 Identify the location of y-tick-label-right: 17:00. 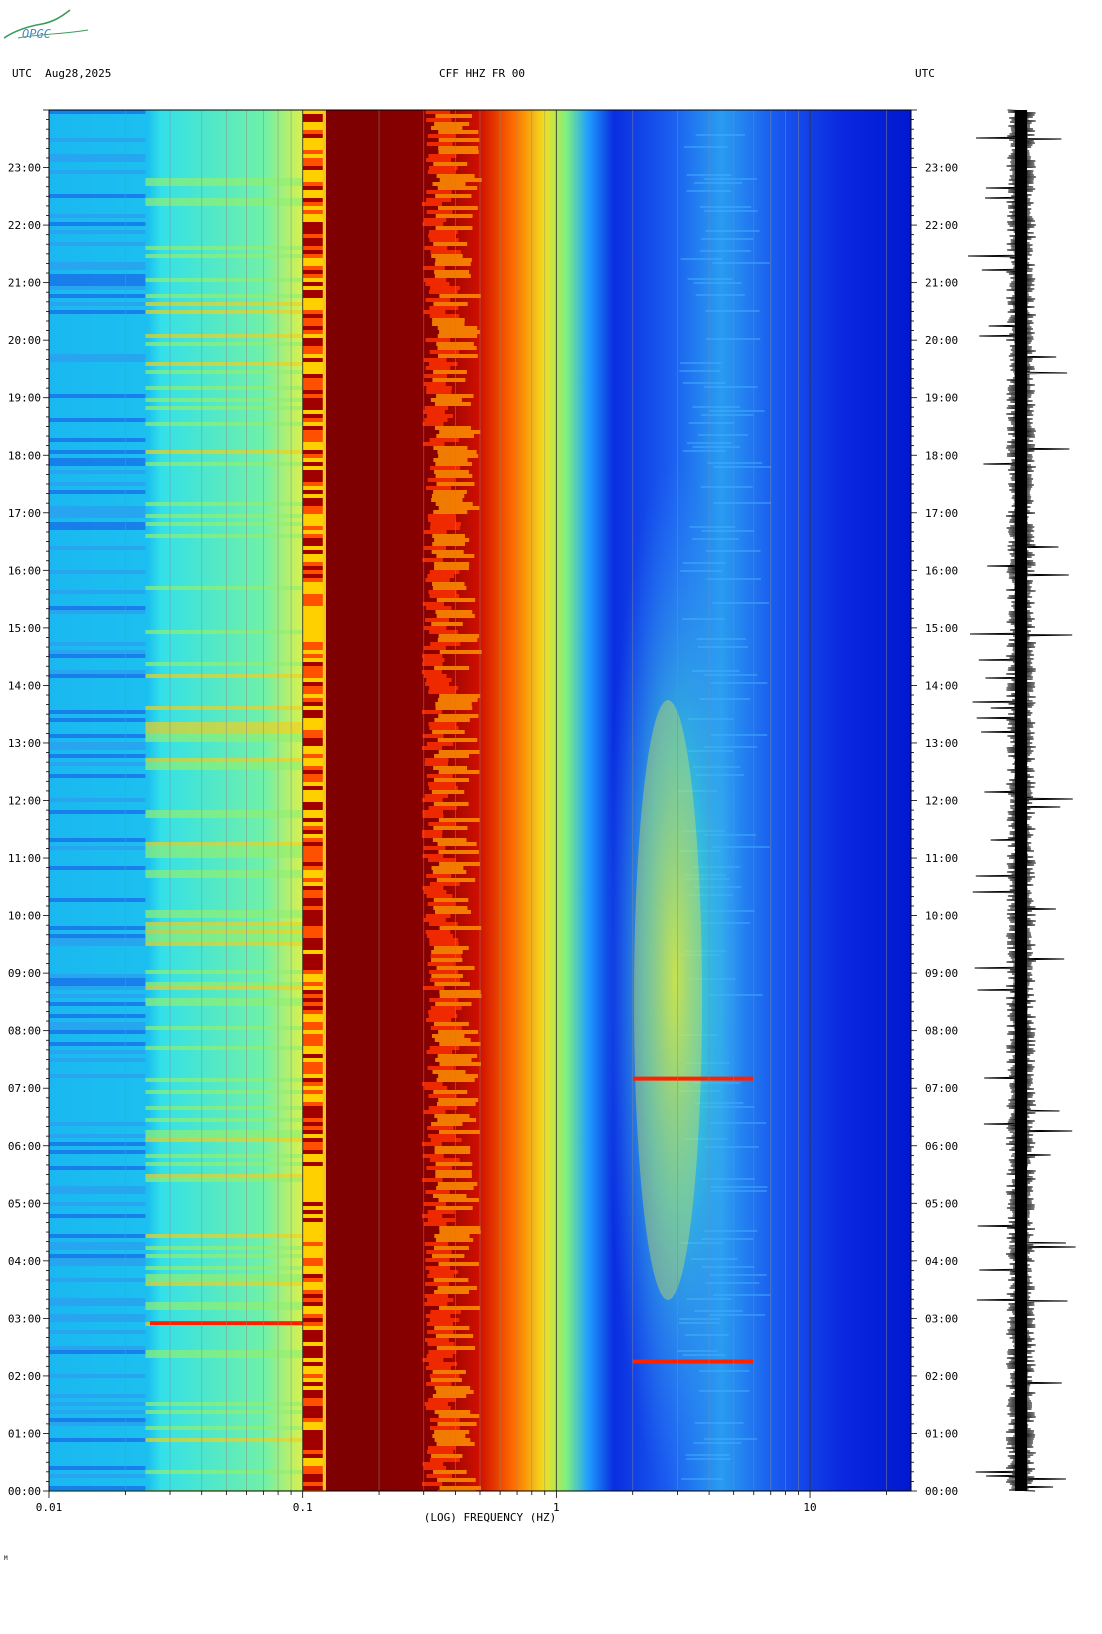
(941, 513).